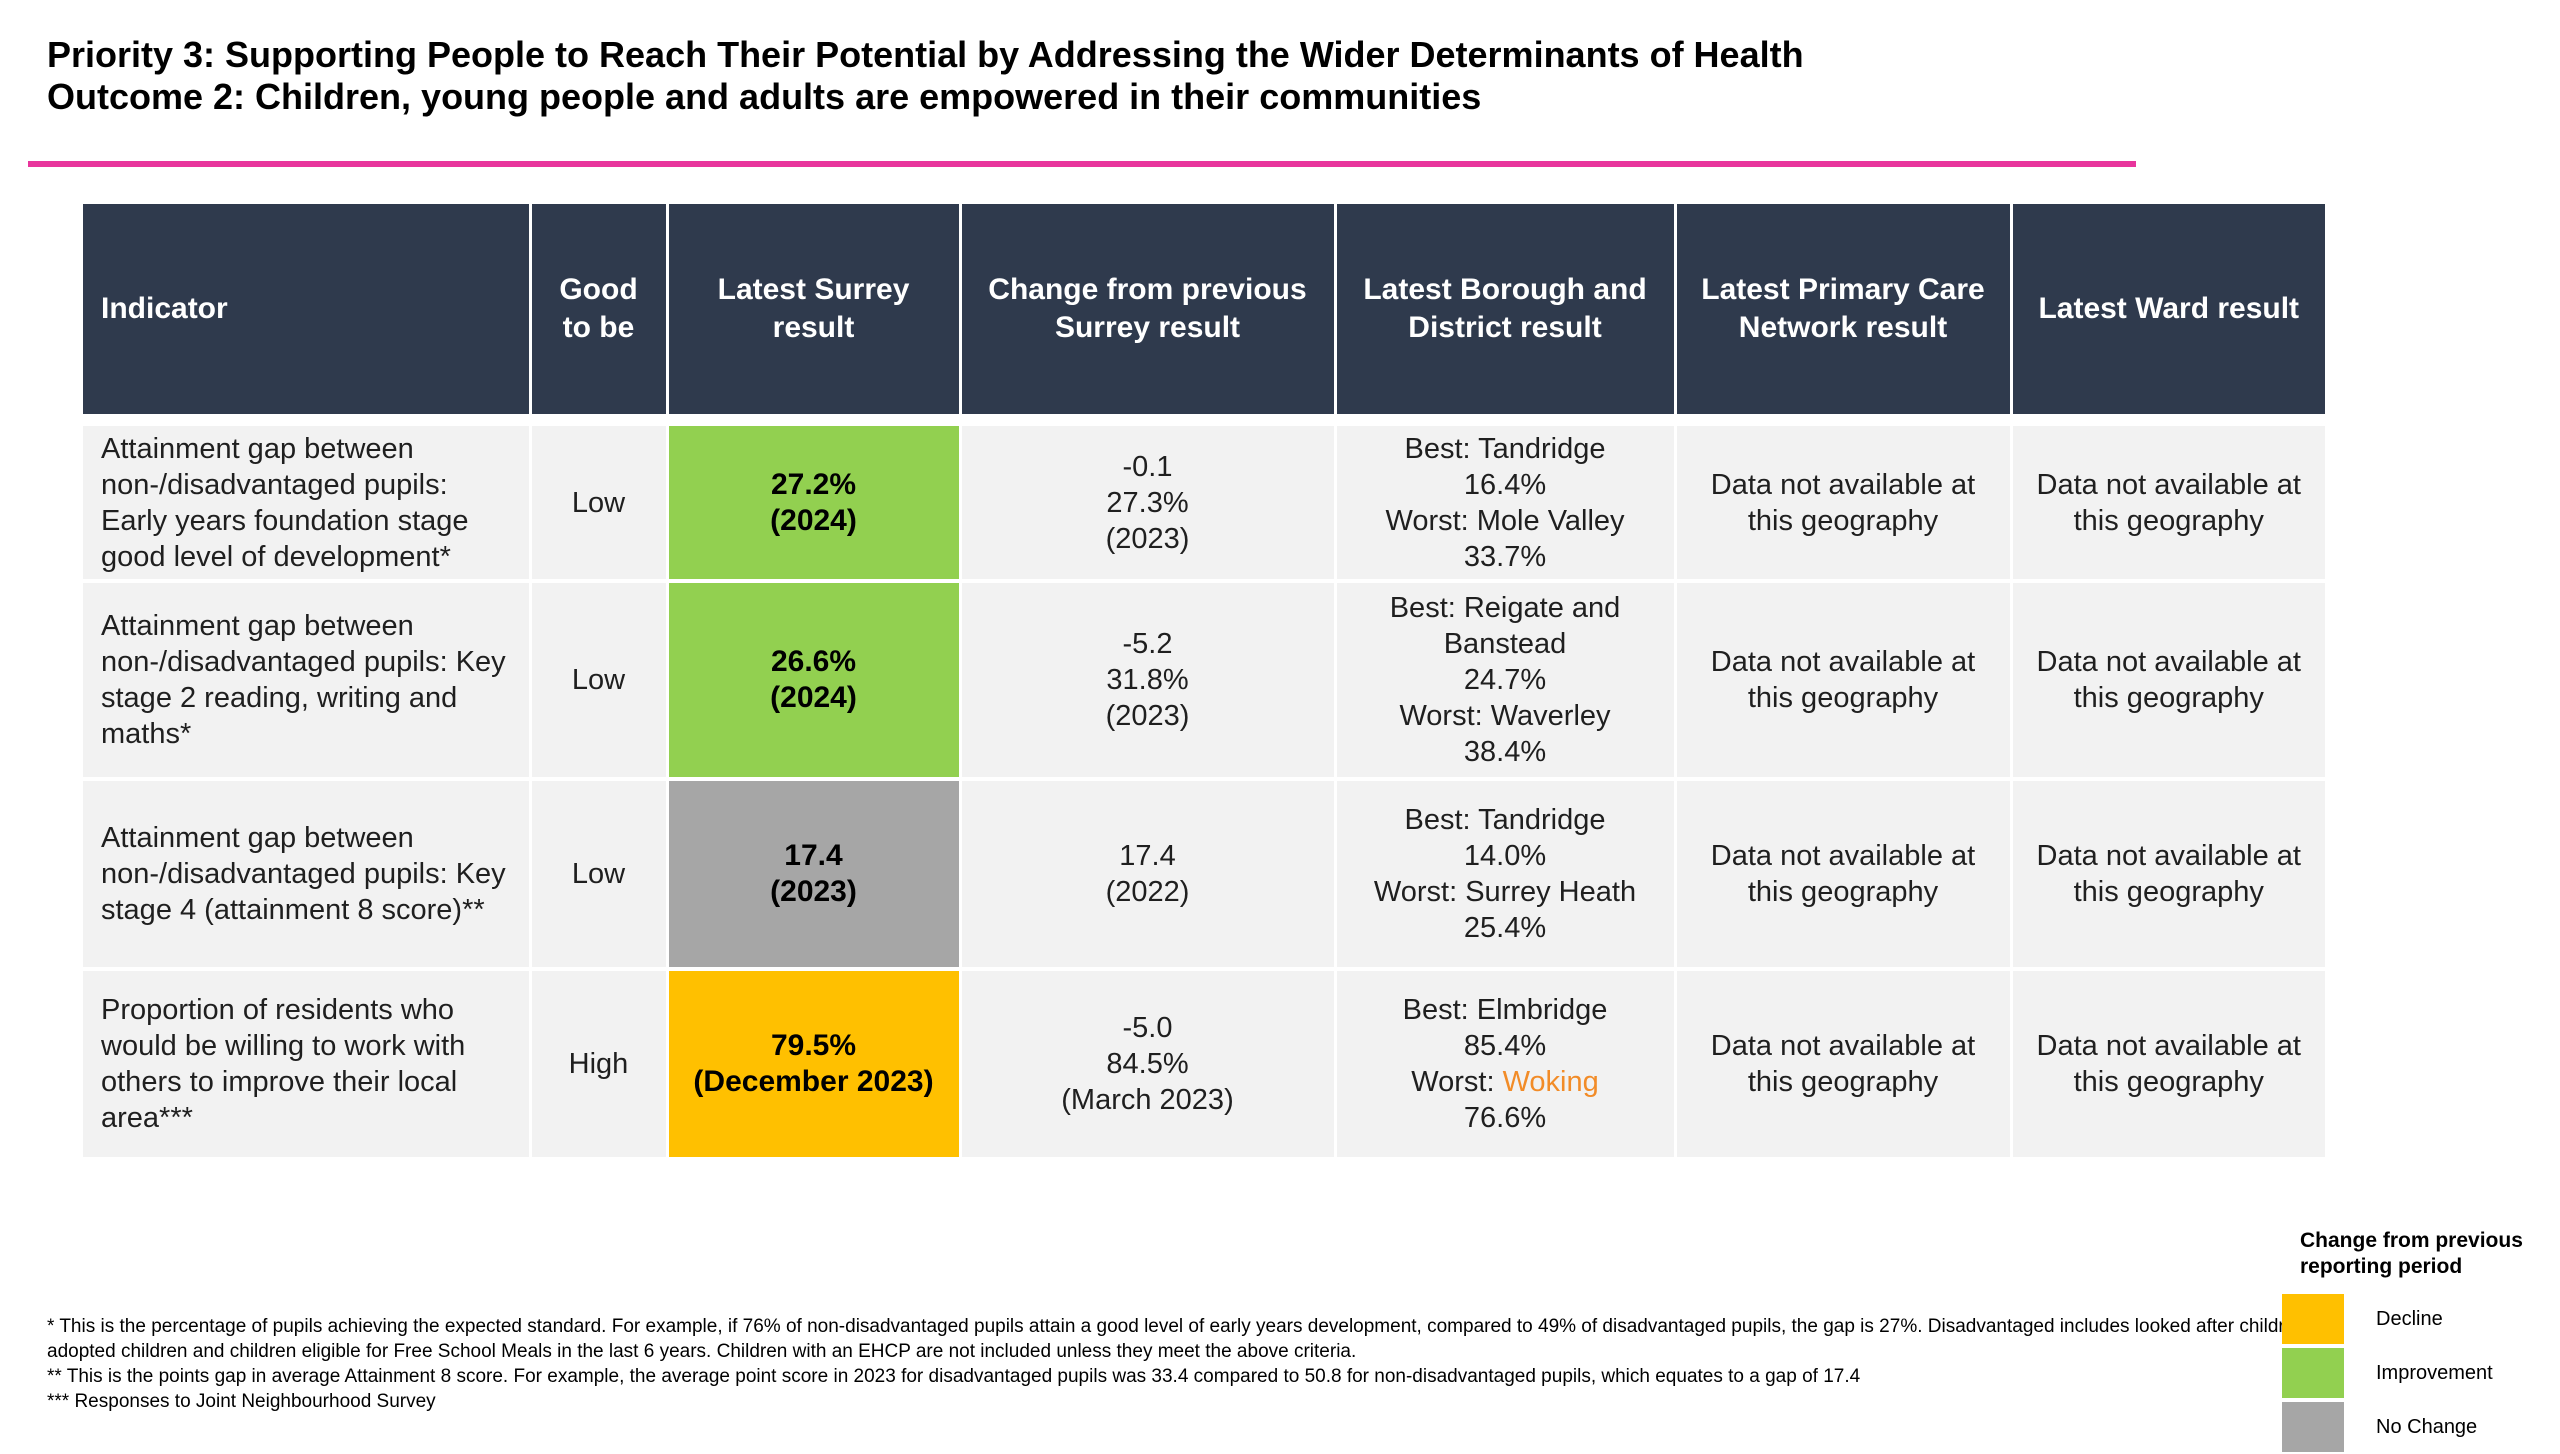 The height and width of the screenshot is (1454, 2560). Describe the element at coordinates (814, 315) in the screenshot. I see `column-header-surrey-result: Latest Surrey result` at that location.